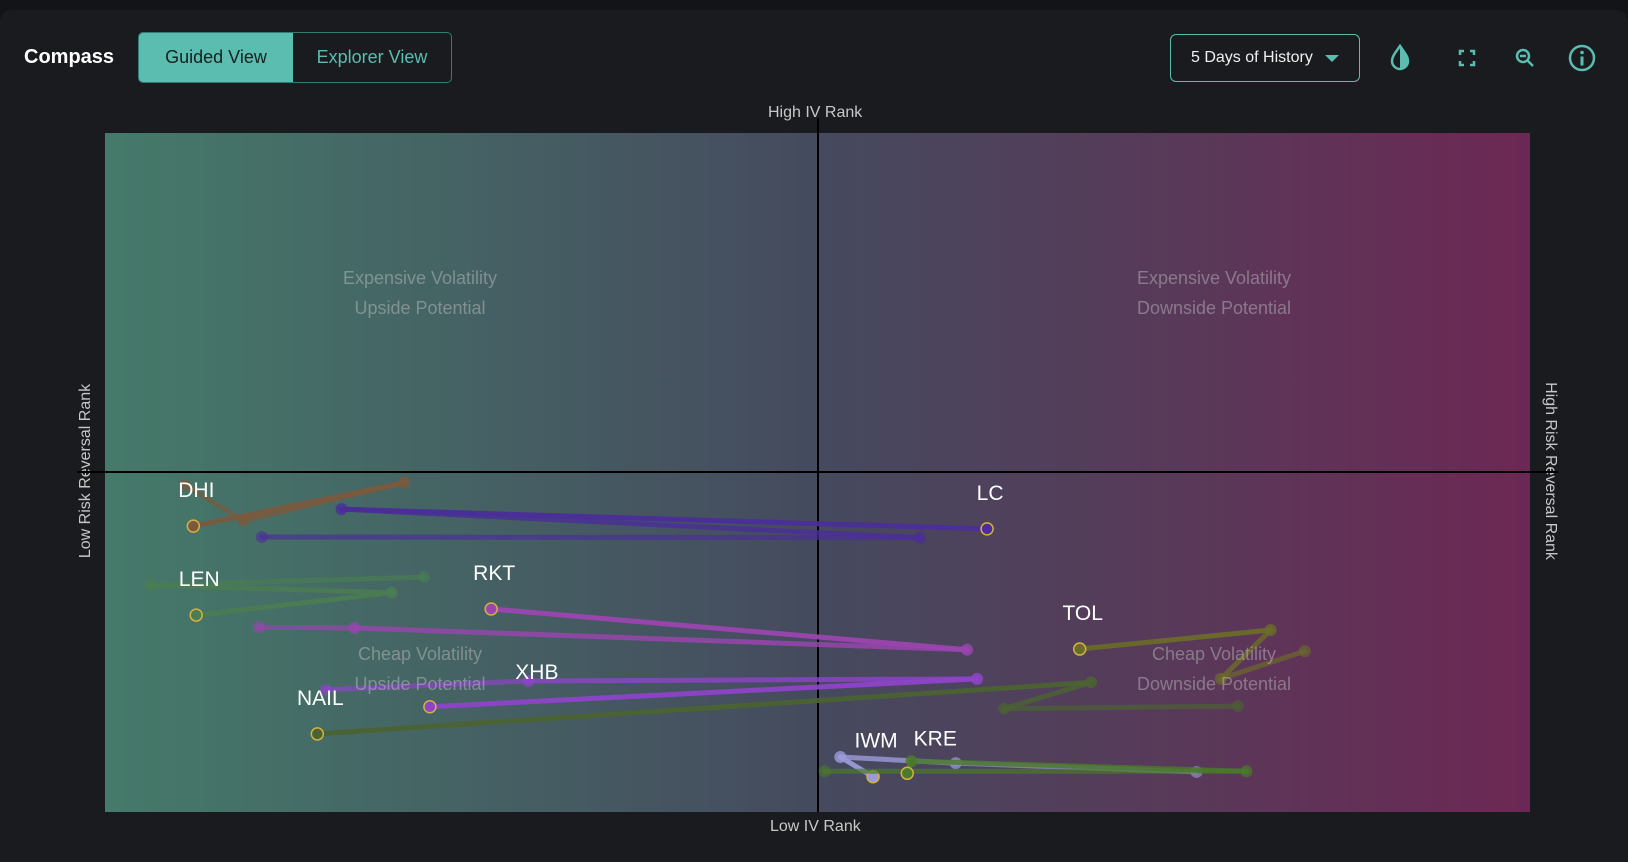 This screenshot has width=1628, height=862. Describe the element at coordinates (1214, 293) in the screenshot. I see `quadrant-label-top-right: Expensive Volatility Downside Potential` at that location.